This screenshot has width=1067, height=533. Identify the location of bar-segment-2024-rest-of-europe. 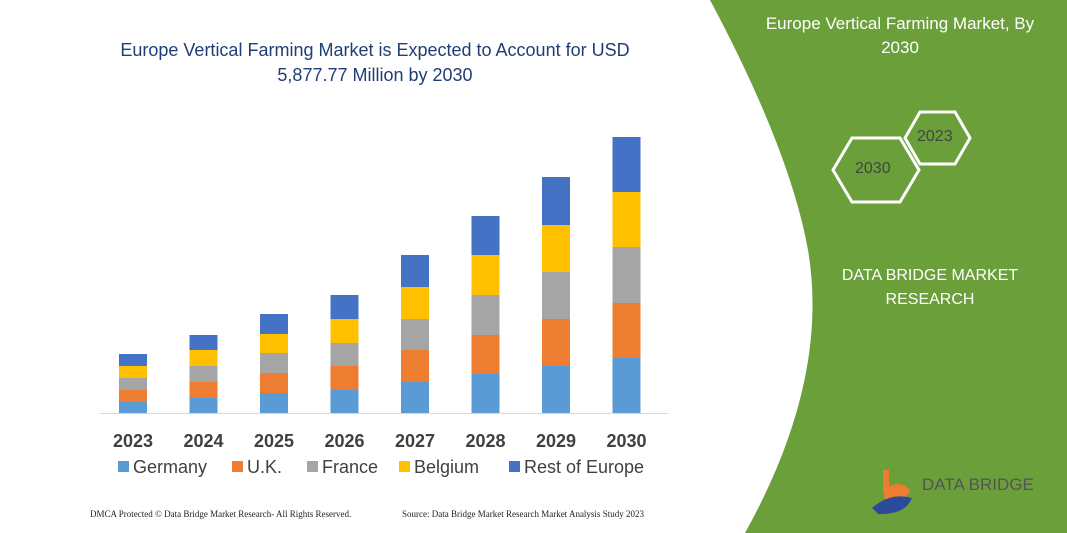
(203, 342).